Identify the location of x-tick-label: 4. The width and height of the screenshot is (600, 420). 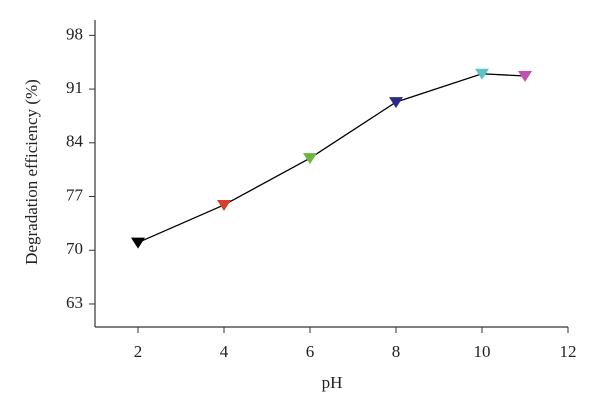
(224, 351).